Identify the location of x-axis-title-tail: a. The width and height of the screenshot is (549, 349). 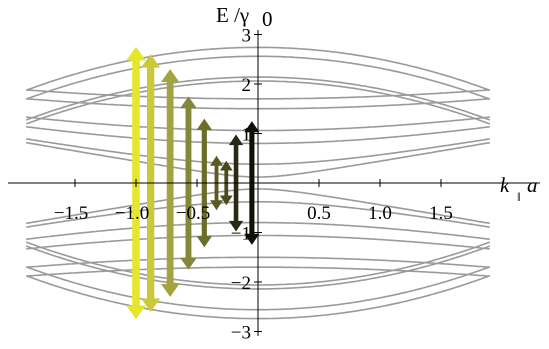
(532, 185).